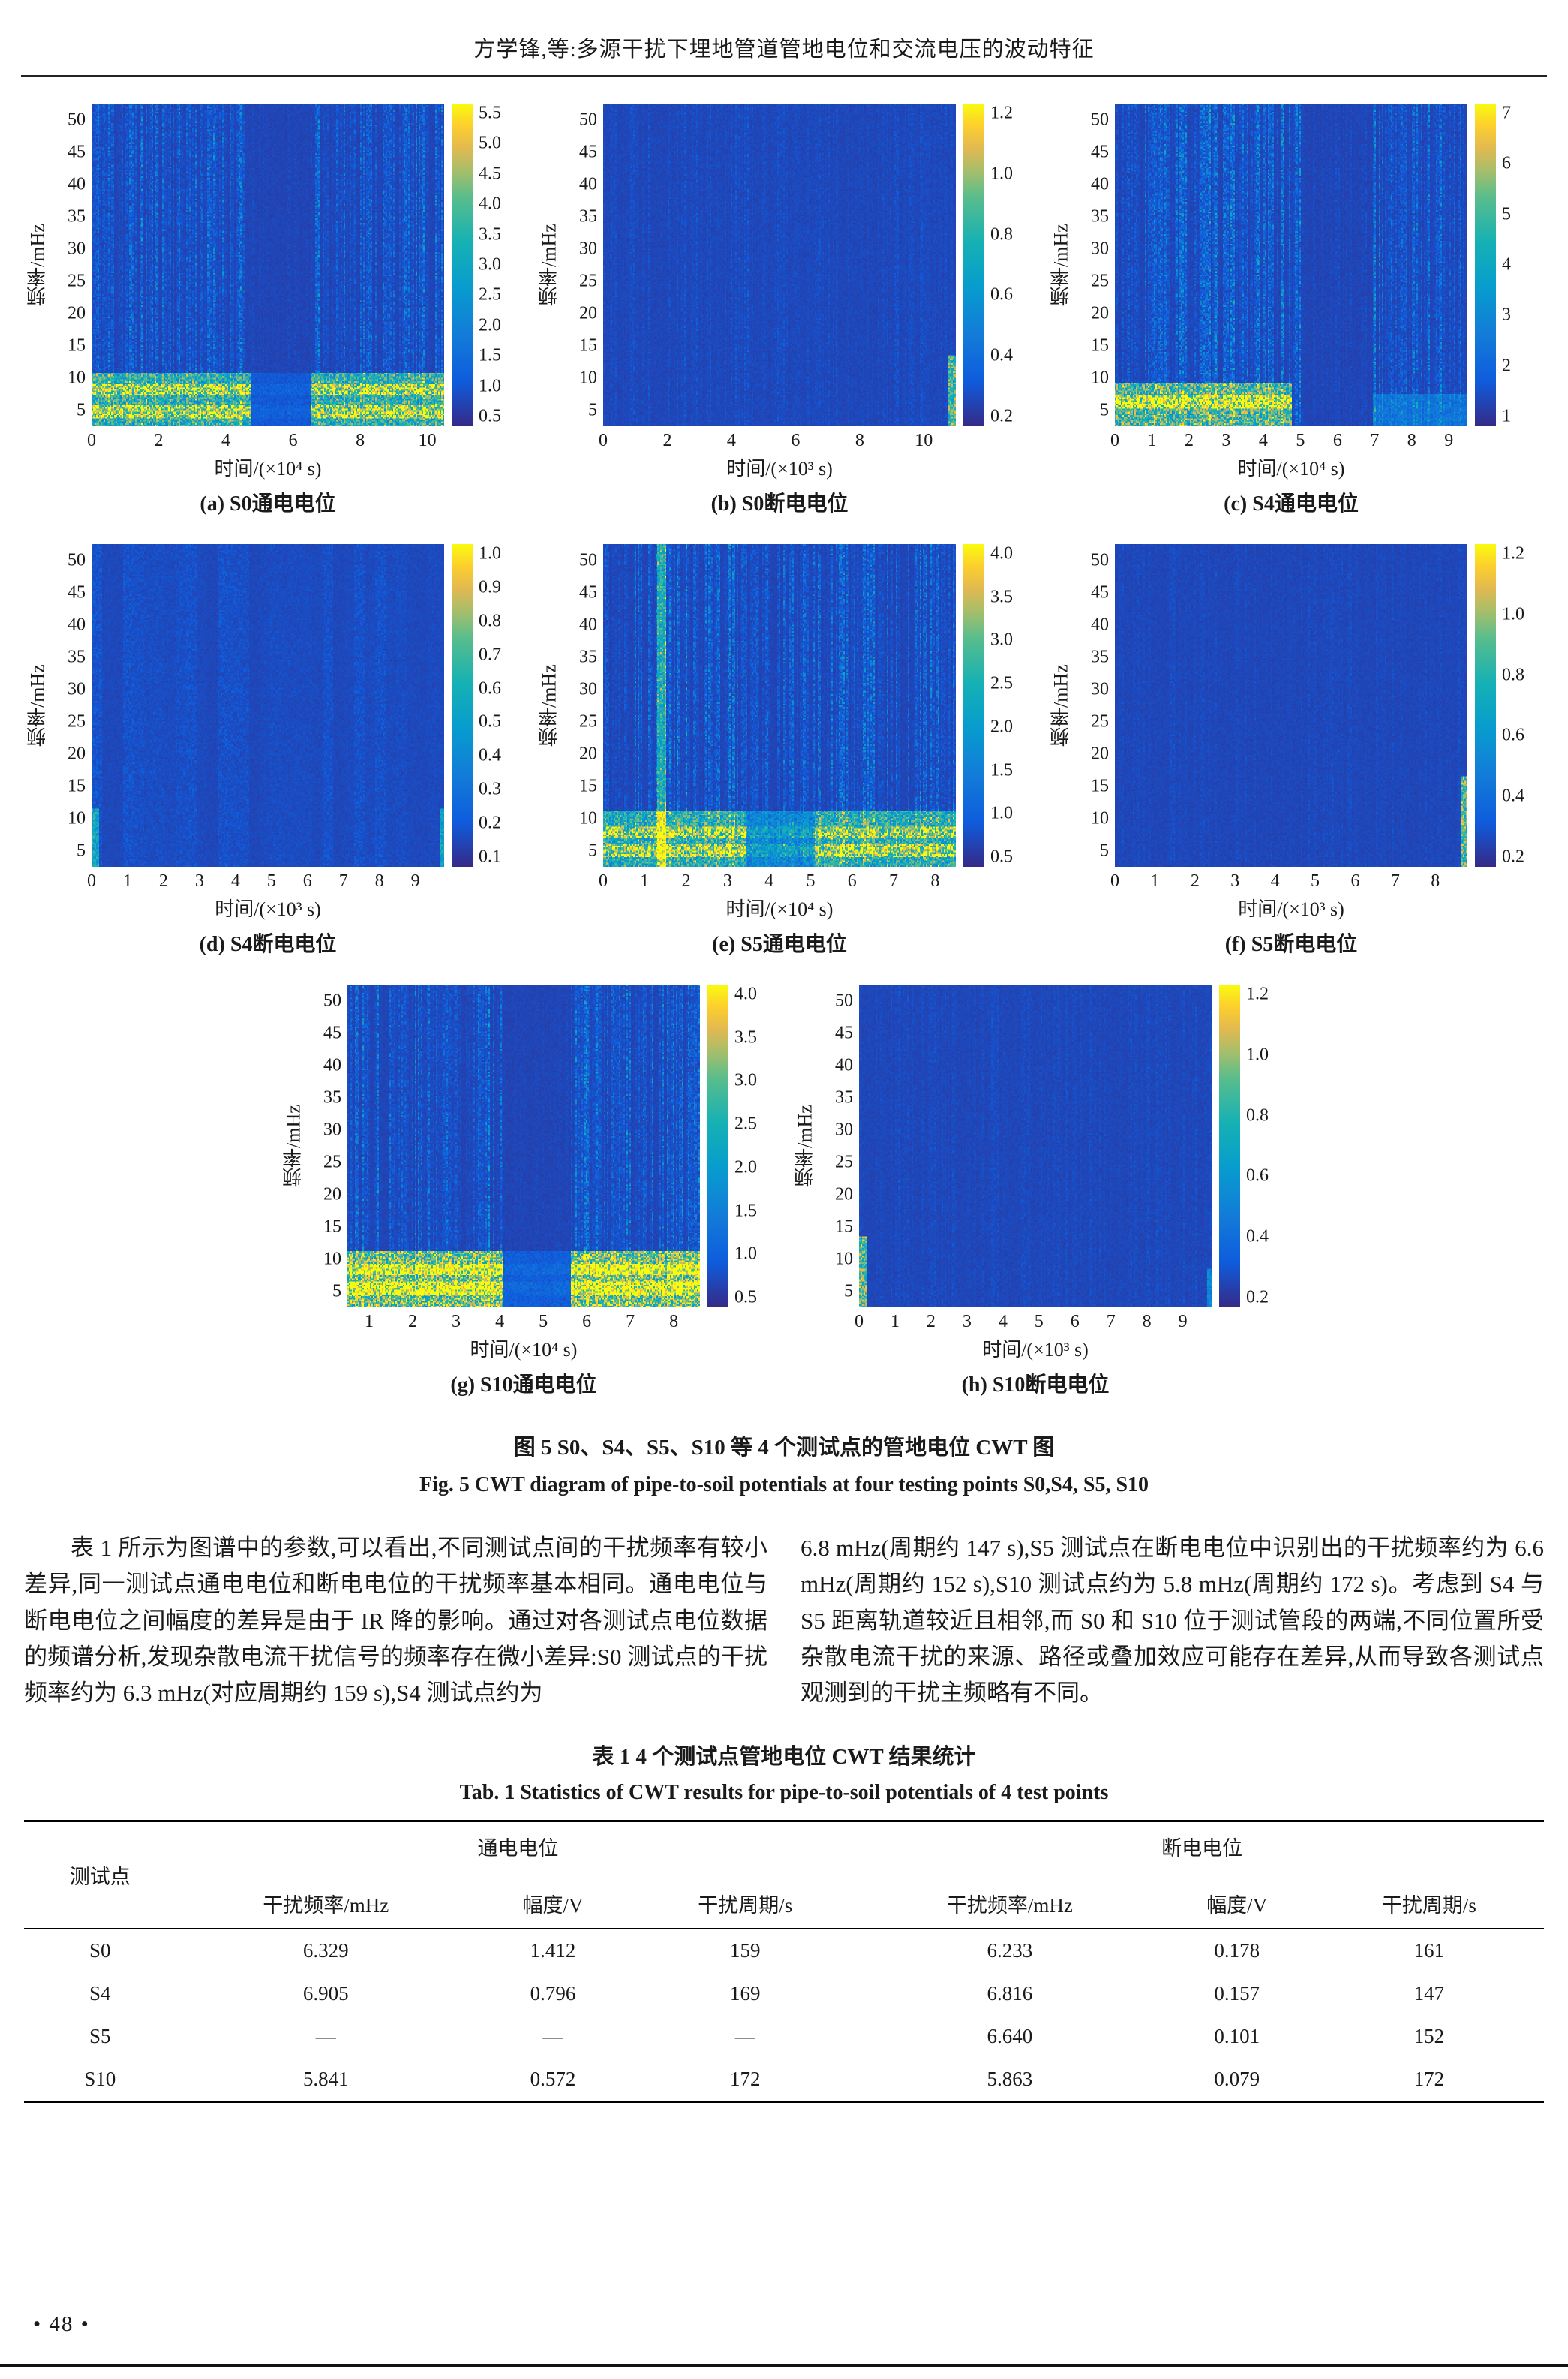  What do you see at coordinates (490, 204) in the screenshot?
I see `colorbar-tick: 4.0` at bounding box center [490, 204].